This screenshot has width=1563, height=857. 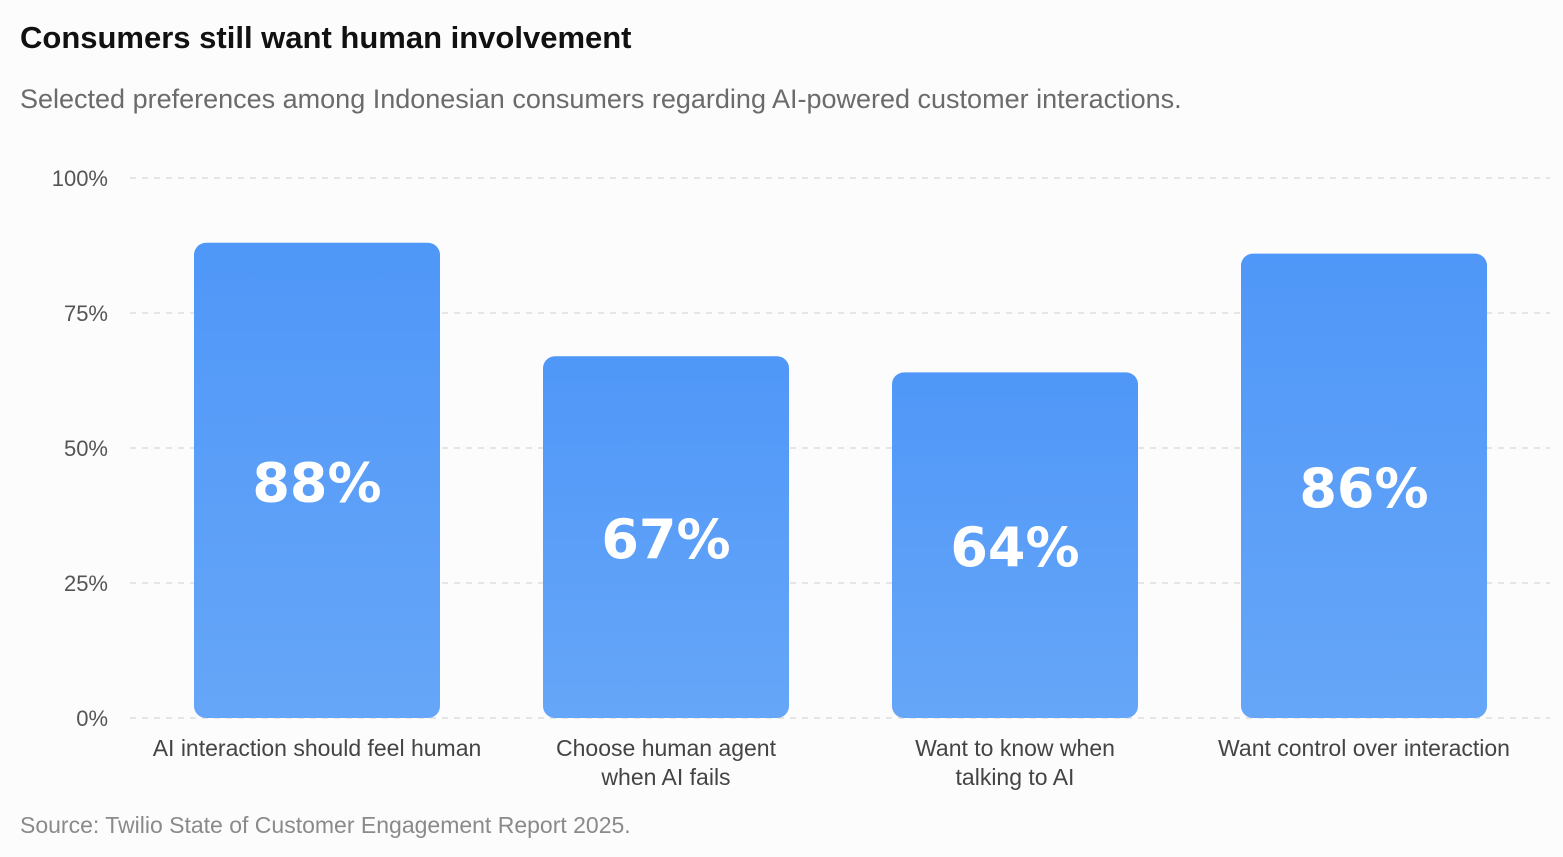 What do you see at coordinates (326, 37) in the screenshot?
I see `chart-title: Consumers still want human involvement` at bounding box center [326, 37].